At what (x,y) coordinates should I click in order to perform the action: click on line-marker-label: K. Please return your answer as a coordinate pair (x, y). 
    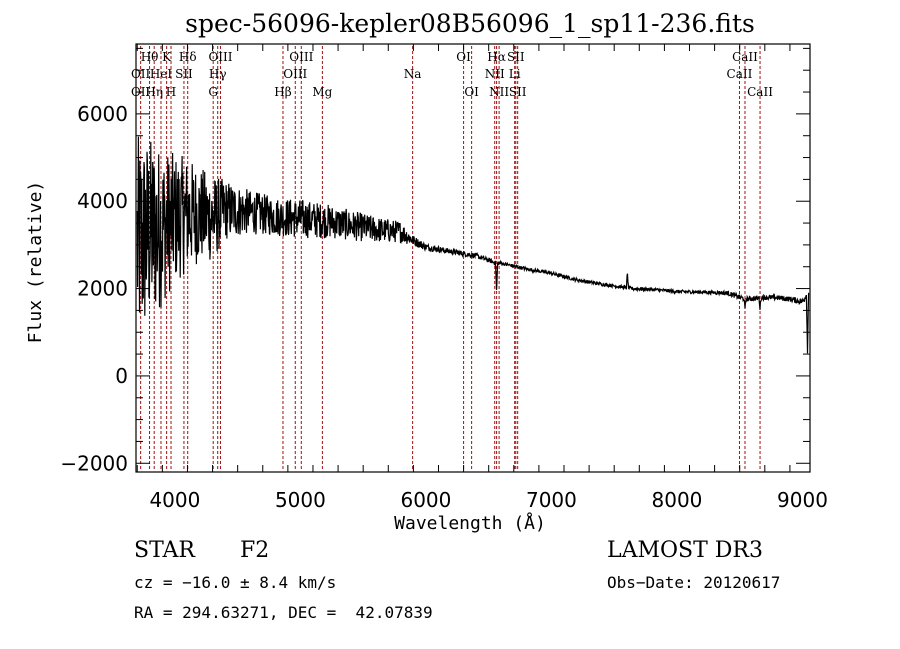
    Looking at the image, I should click on (167, 57).